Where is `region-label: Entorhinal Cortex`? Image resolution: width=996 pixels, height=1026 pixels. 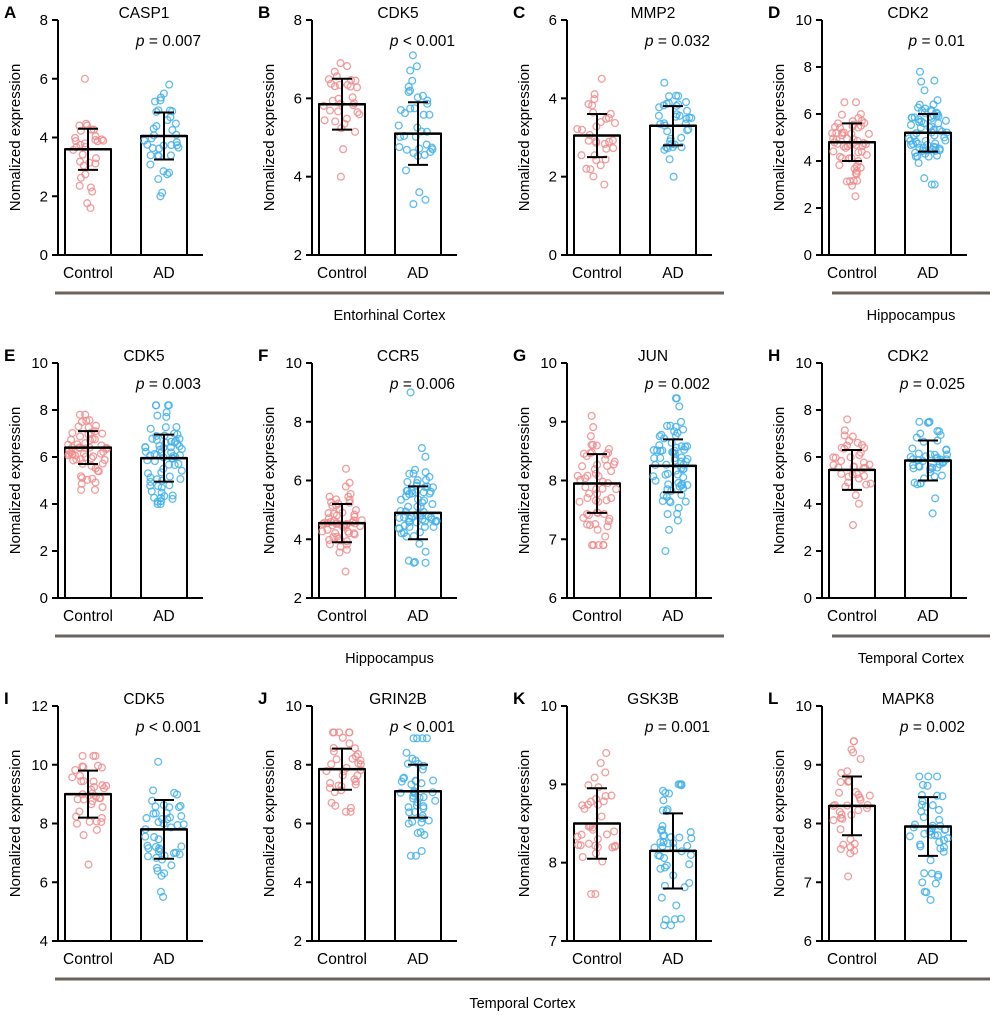
region-label: Entorhinal Cortex is located at coordinates (389, 316).